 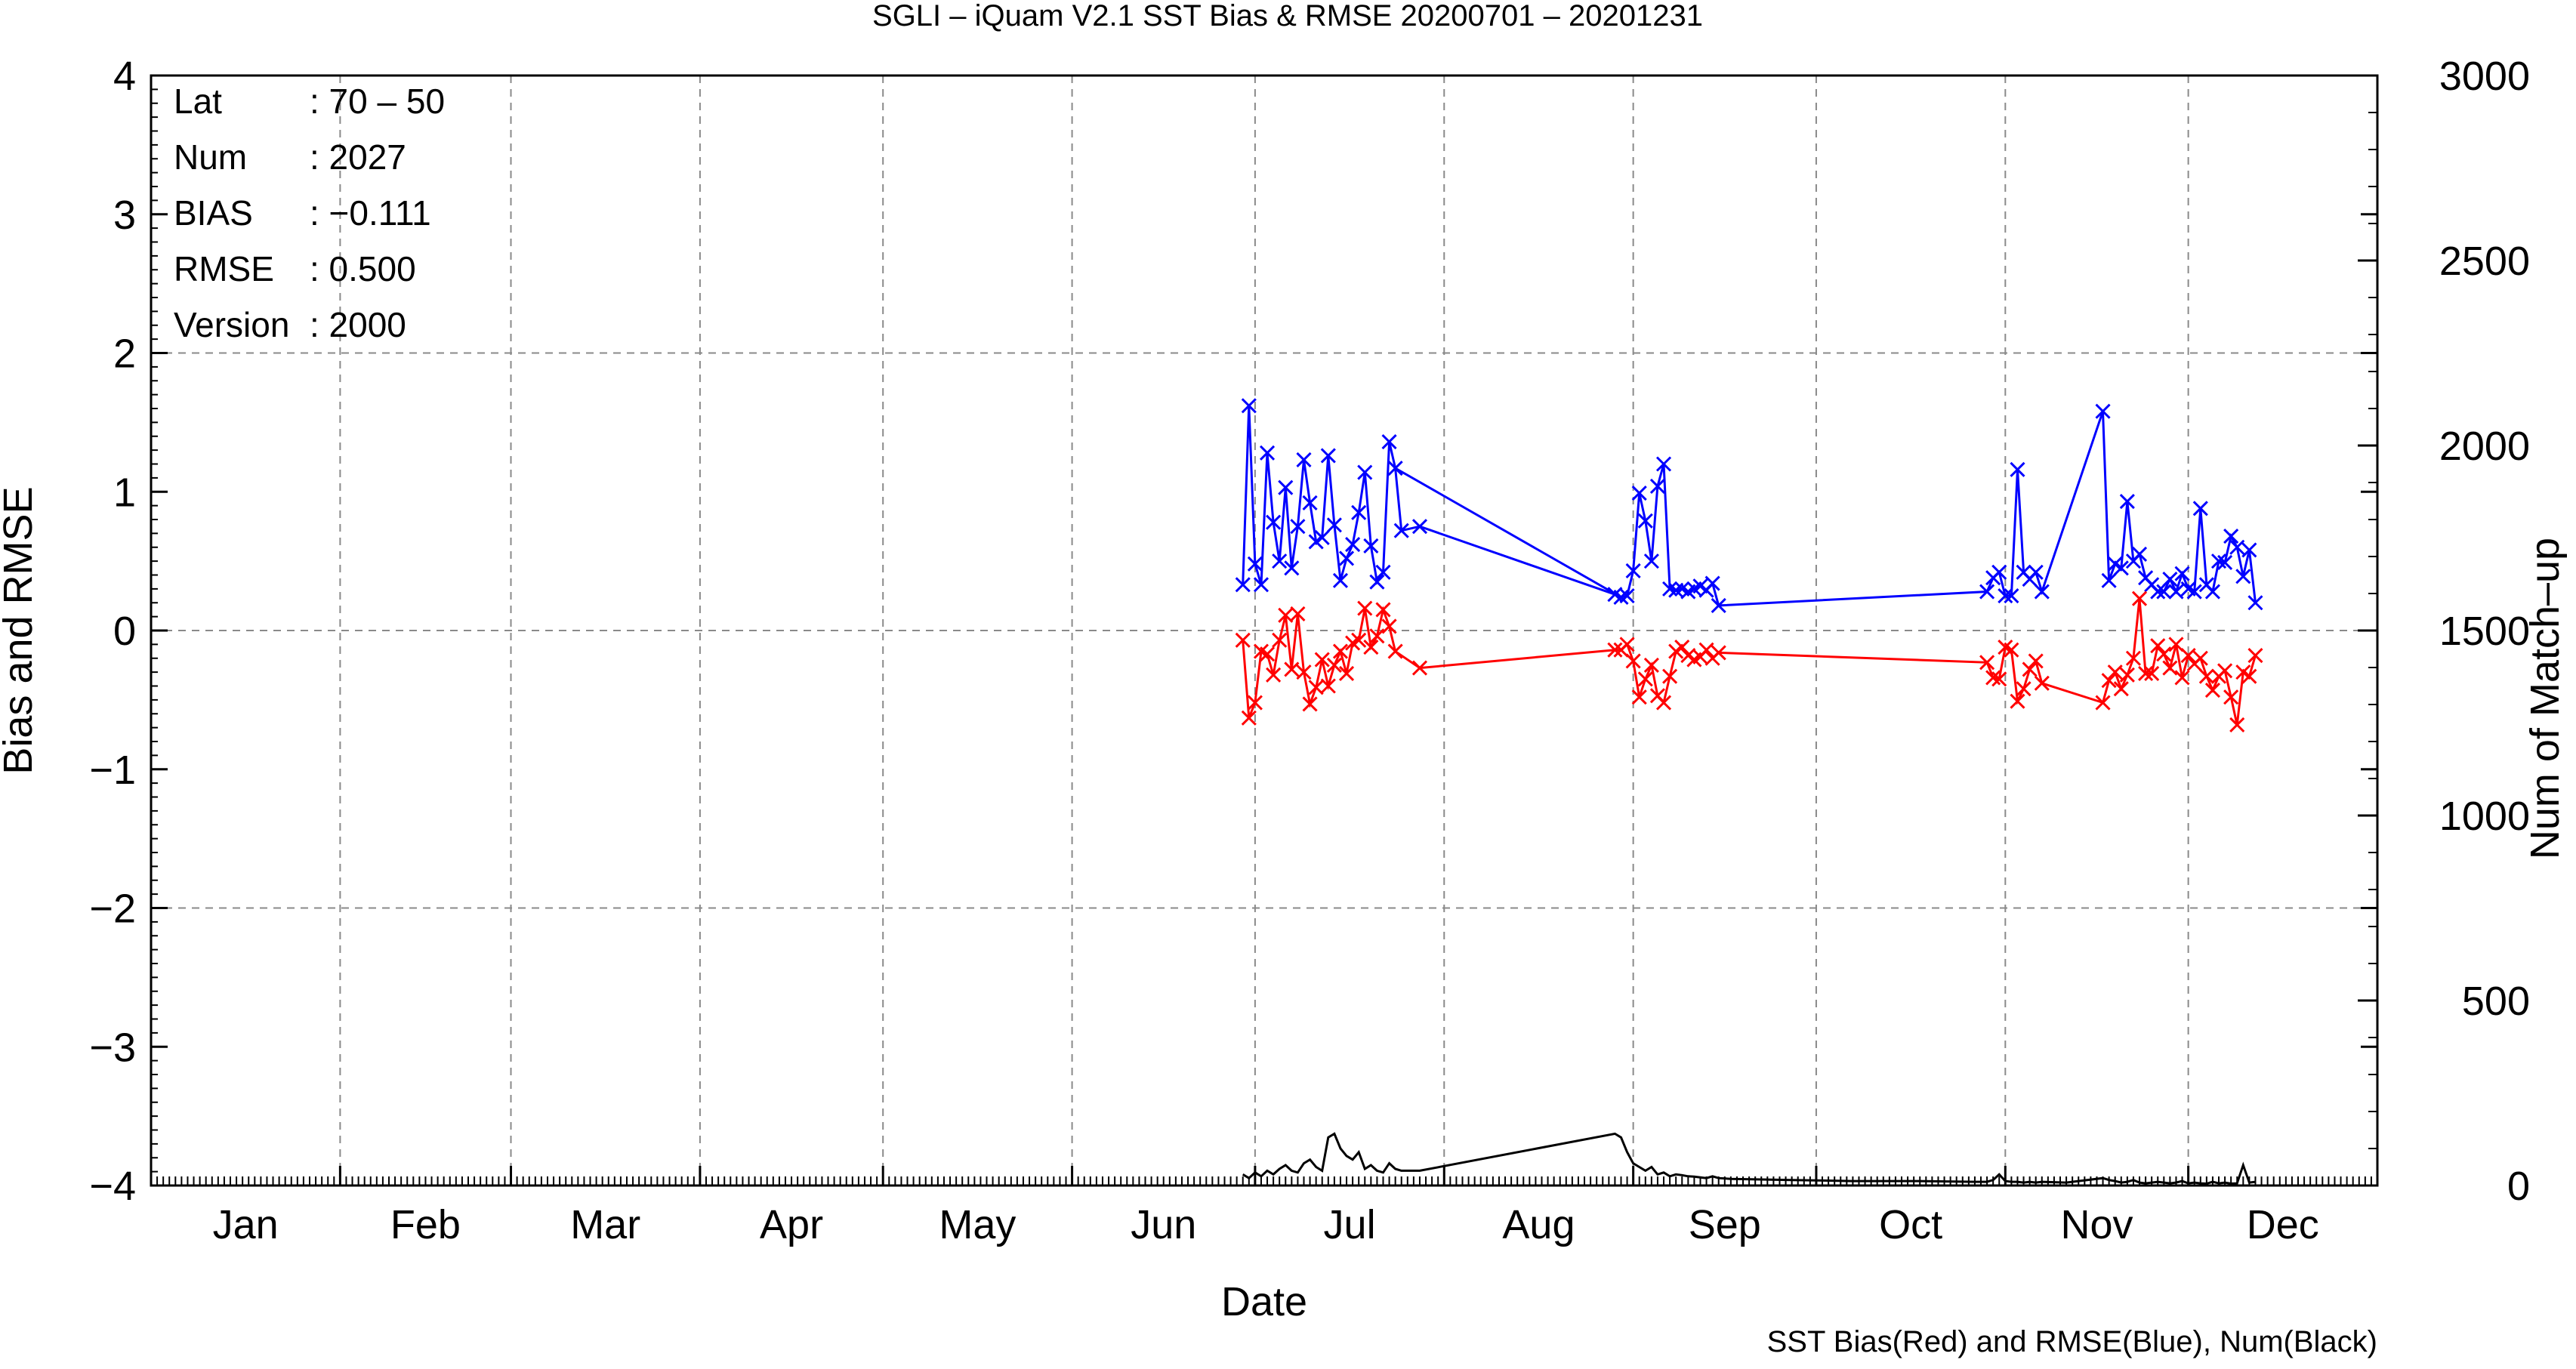 What do you see at coordinates (224, 268) in the screenshot?
I see `info-key: RMSE` at bounding box center [224, 268].